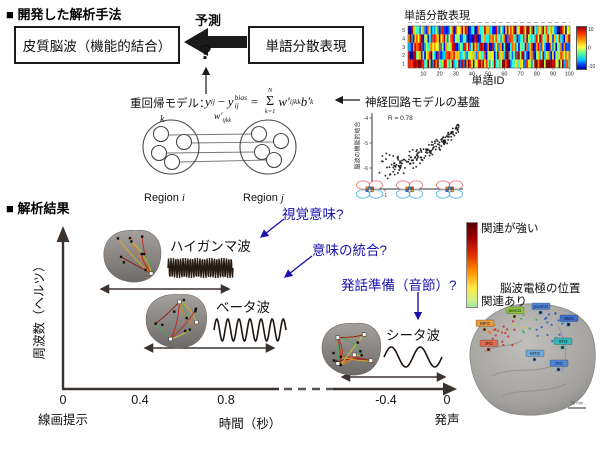 This screenshot has width=600, height=450. I want to click on sigma-lower: k=1, so click(270, 111).